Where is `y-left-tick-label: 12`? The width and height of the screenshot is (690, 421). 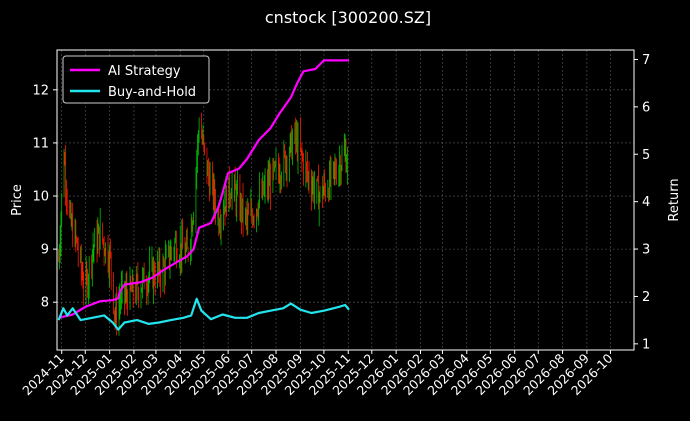 y-left-tick-label: 12 is located at coordinates (40, 90).